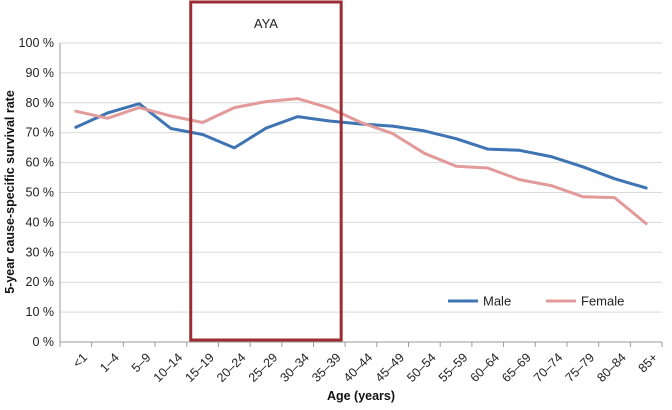 The image size is (672, 410). What do you see at coordinates (40, 252) in the screenshot?
I see `y-tick-label: 30 %` at bounding box center [40, 252].